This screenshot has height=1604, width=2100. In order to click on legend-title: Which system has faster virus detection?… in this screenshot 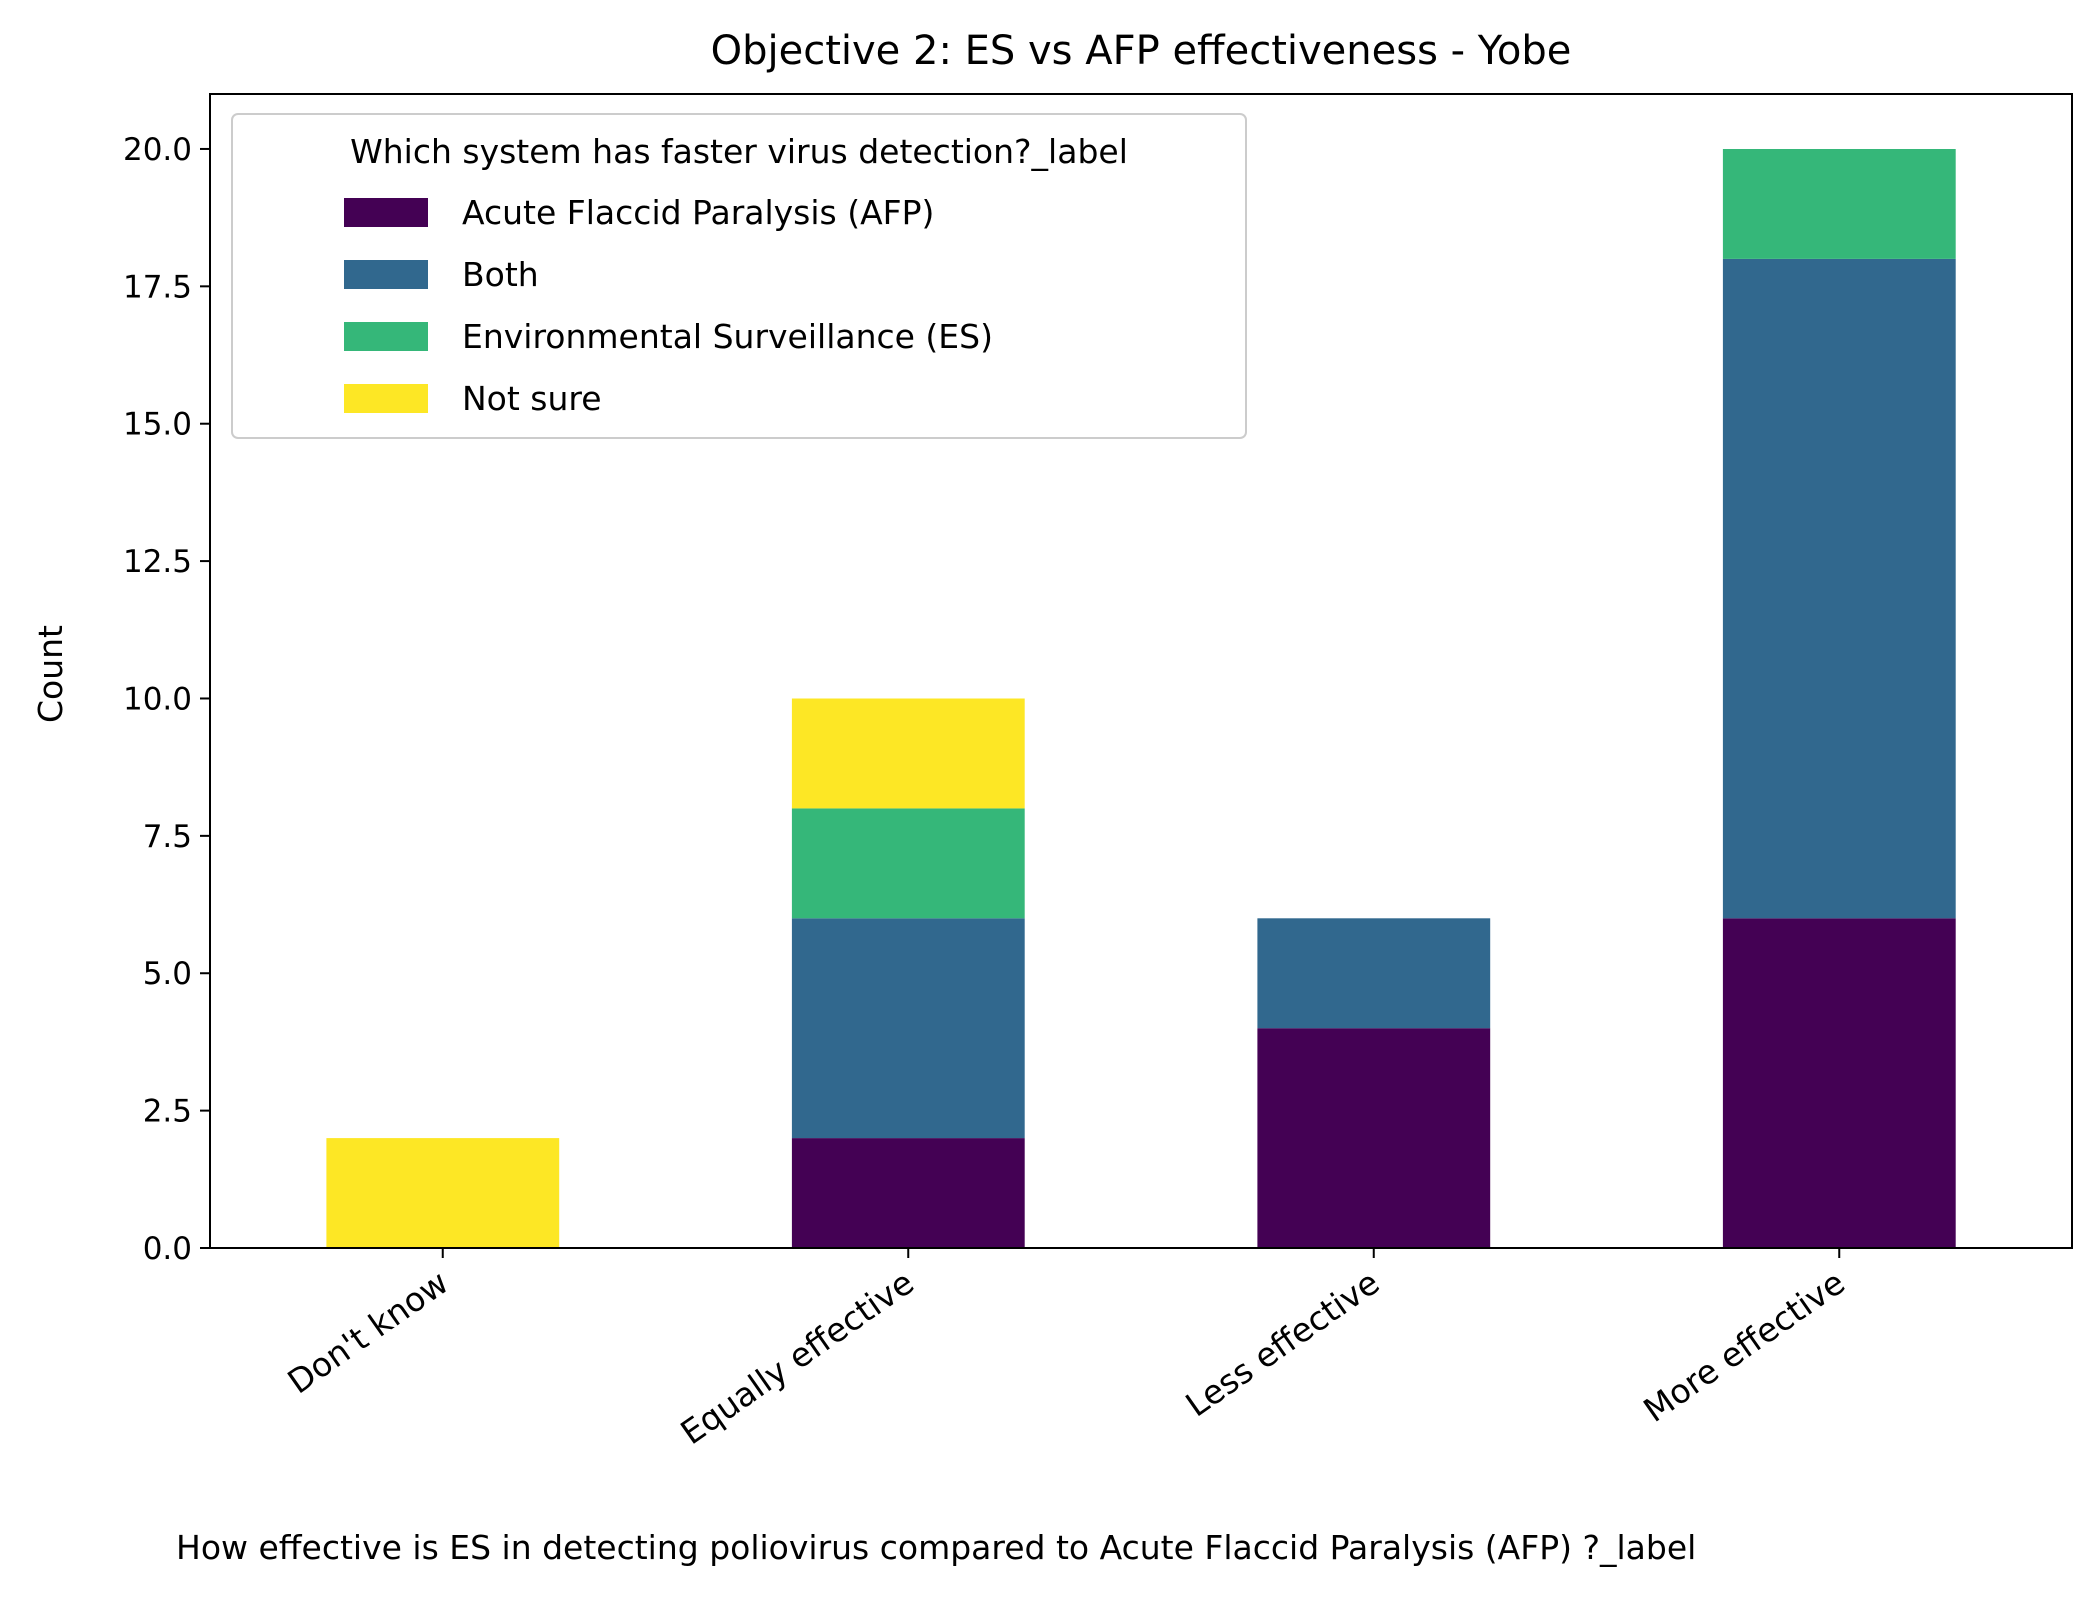, I will do `click(739, 151)`.